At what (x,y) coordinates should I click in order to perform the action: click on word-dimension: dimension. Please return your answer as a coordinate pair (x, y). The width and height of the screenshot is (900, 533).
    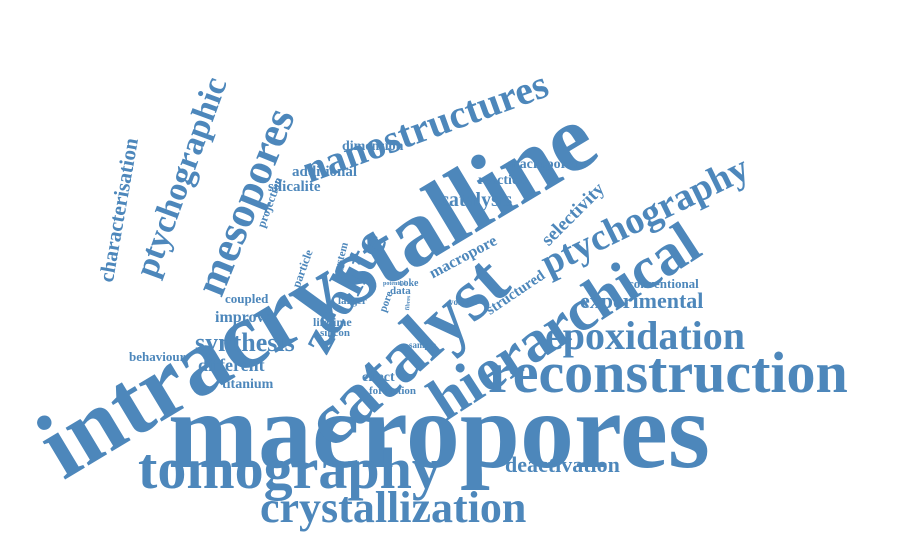
    Looking at the image, I should click on (373, 146).